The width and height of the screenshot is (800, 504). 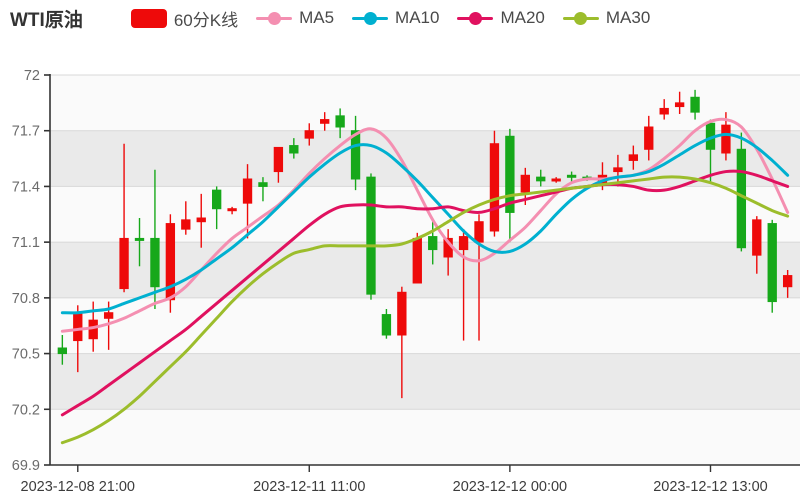 What do you see at coordinates (46, 20) in the screenshot?
I see `page-title: WTI原油` at bounding box center [46, 20].